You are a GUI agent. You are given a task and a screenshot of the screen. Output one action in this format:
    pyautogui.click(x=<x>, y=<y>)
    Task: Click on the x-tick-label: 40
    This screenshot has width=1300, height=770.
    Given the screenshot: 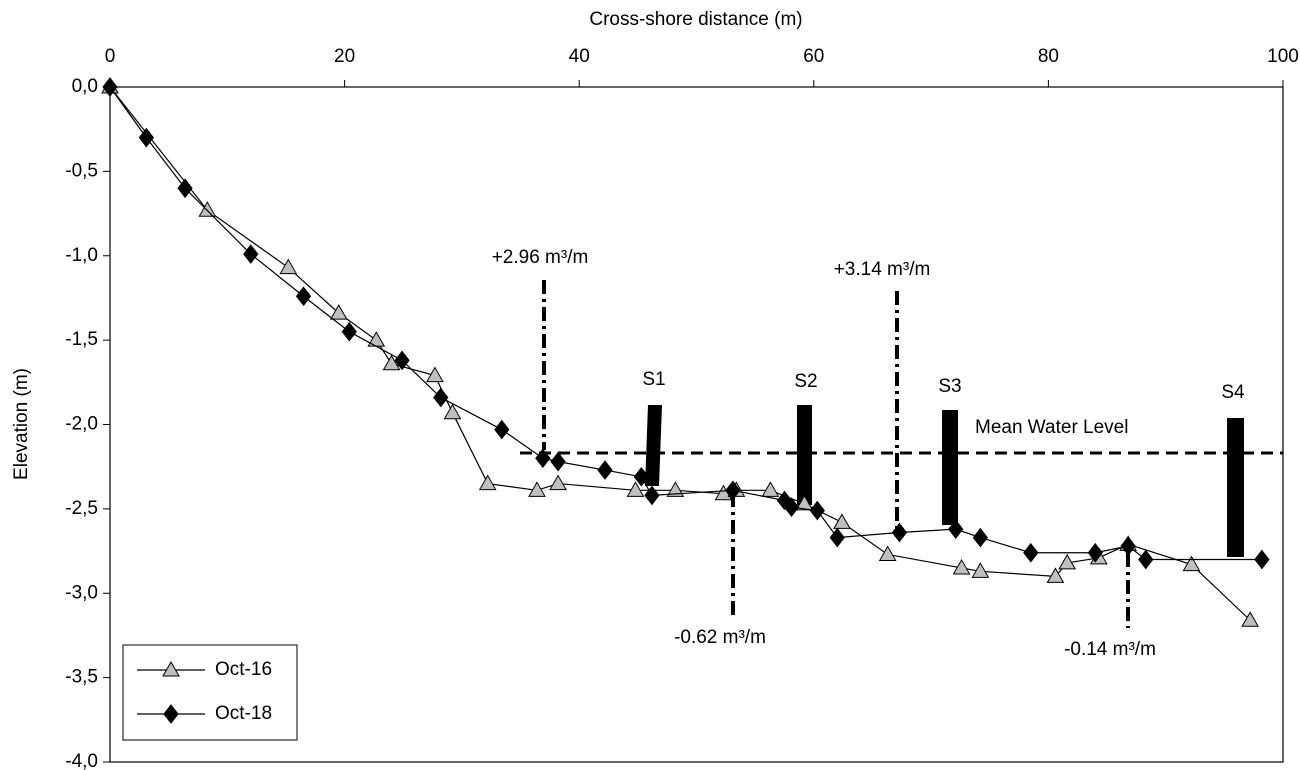 What is the action you would take?
    pyautogui.click(x=579, y=56)
    